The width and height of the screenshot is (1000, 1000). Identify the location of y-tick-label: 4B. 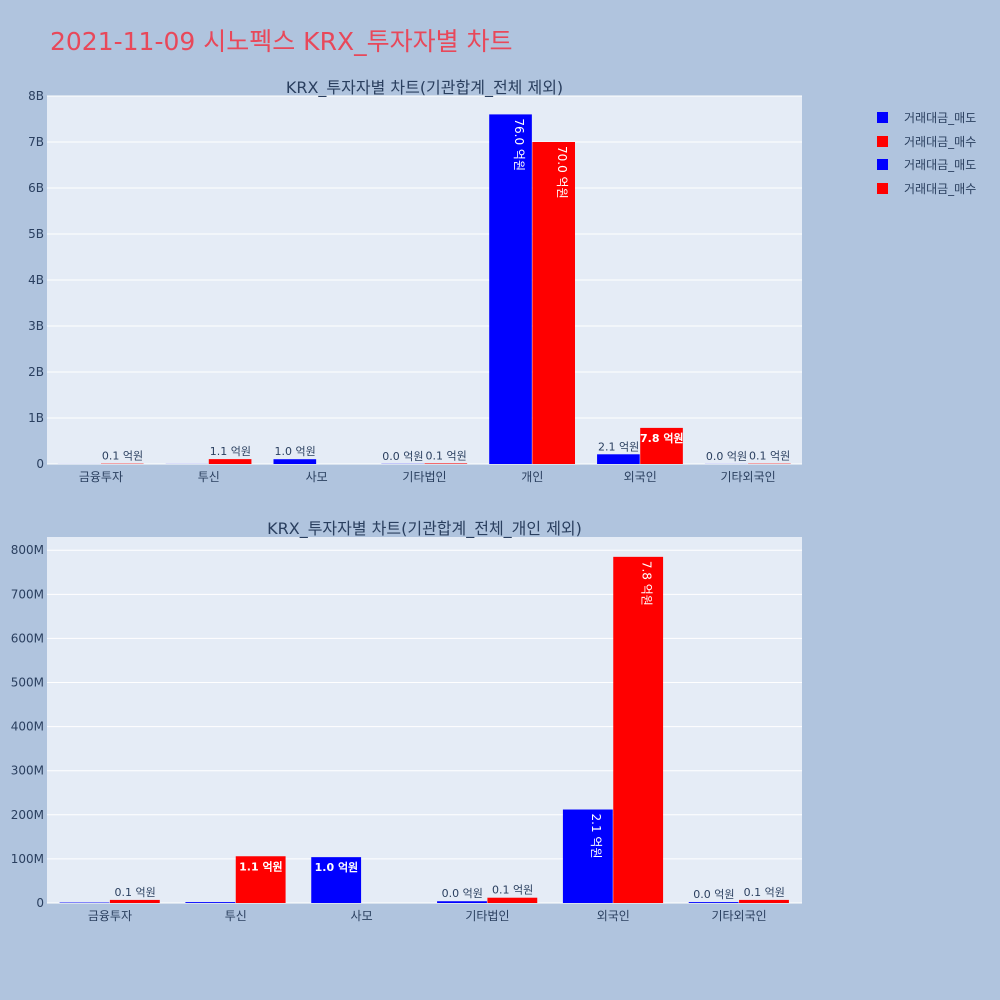
(36, 280).